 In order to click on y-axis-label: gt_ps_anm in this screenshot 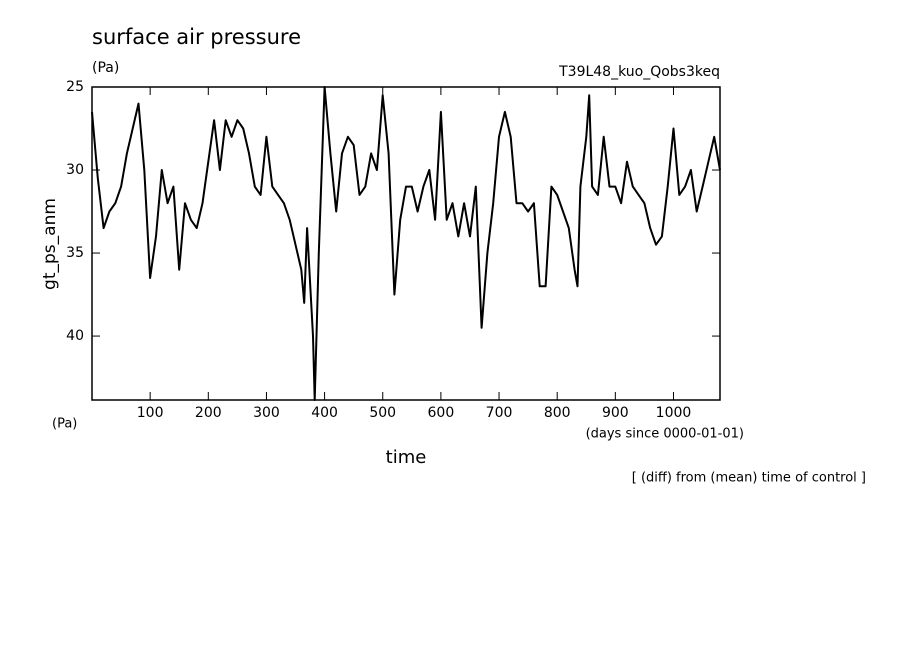, I will do `click(50, 244)`.